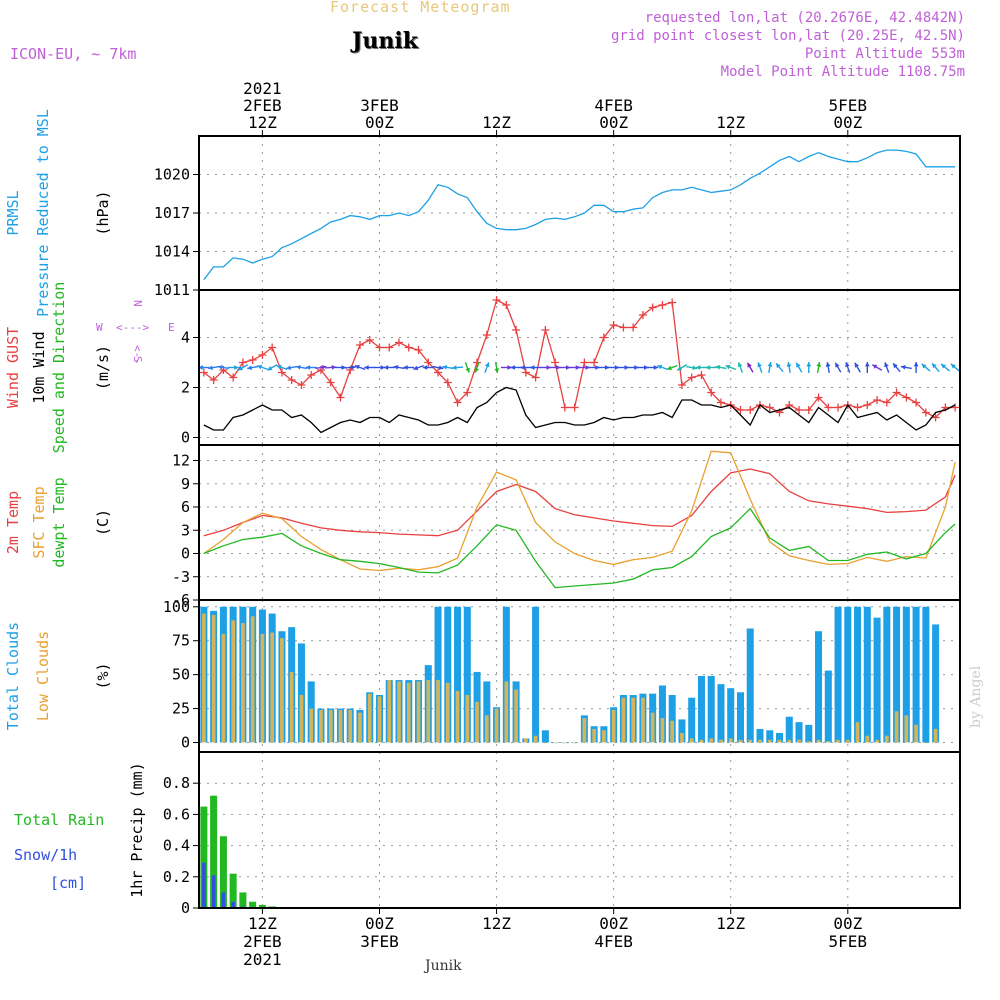  Describe the element at coordinates (137, 829) in the screenshot. I see `y-axis-label: 1hr Precip (mm)` at that location.